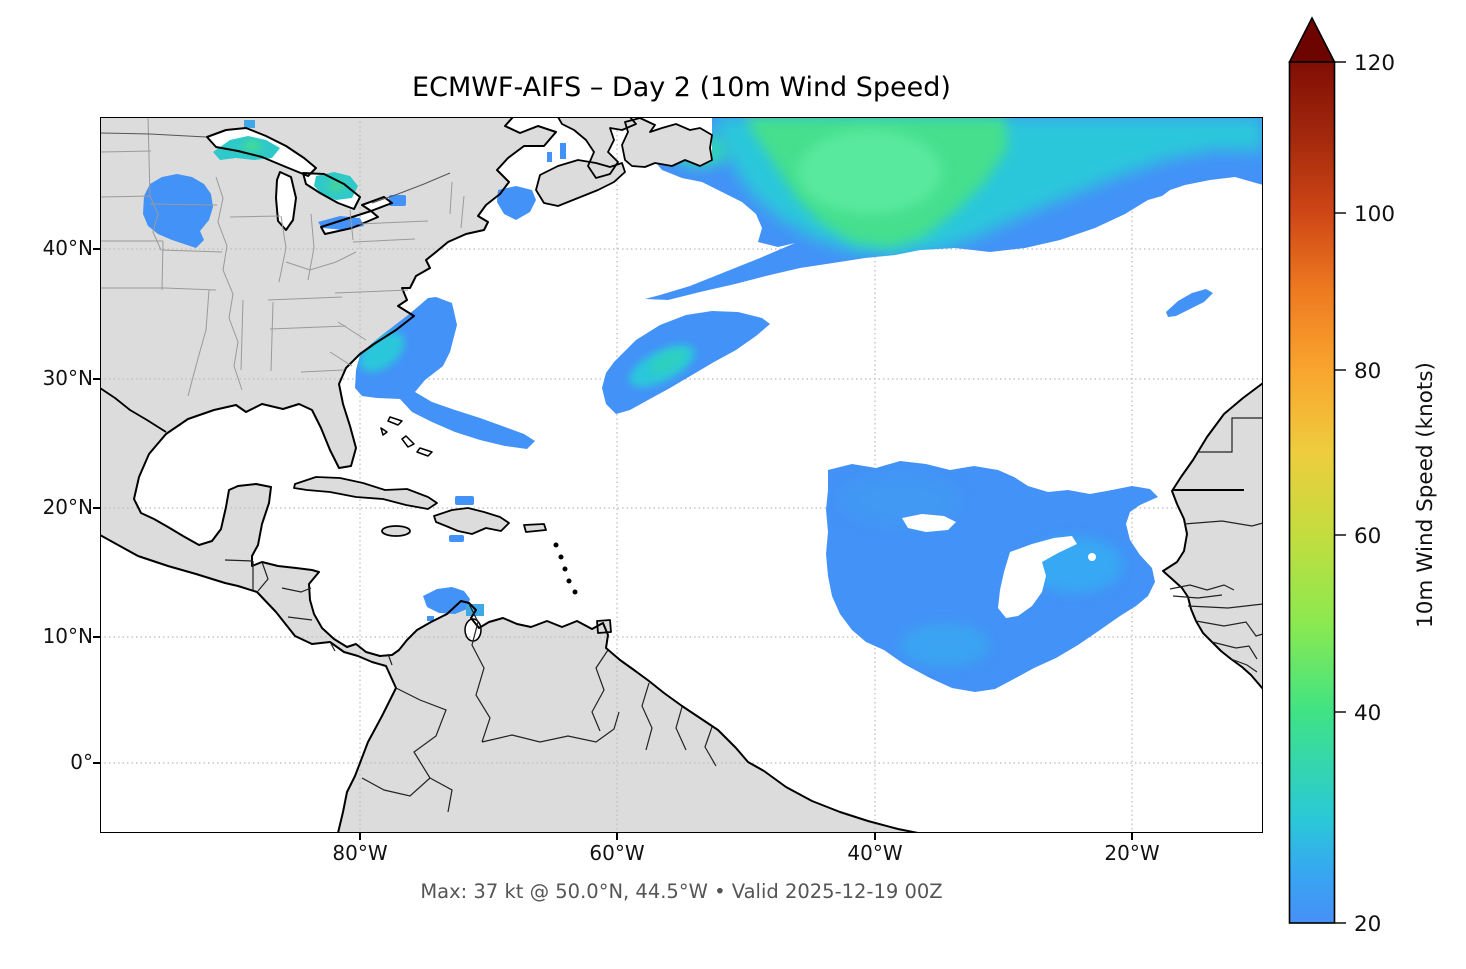  Describe the element at coordinates (1367, 924) in the screenshot. I see `colorbar-tick-20: 20` at that location.